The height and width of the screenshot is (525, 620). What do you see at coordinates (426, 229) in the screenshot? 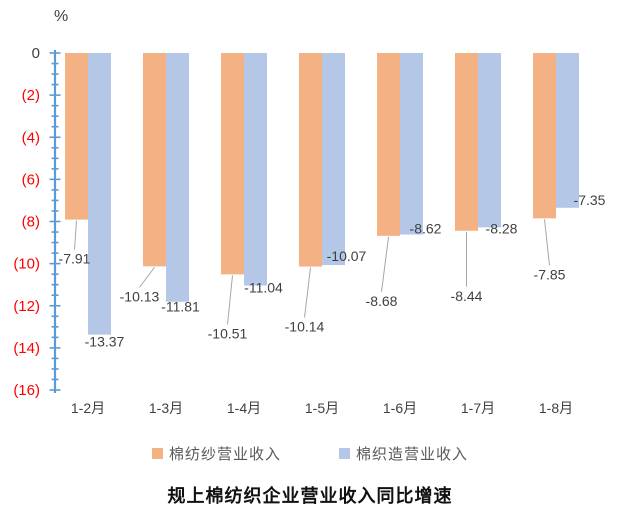
I see `data-label: -8.62` at bounding box center [426, 229].